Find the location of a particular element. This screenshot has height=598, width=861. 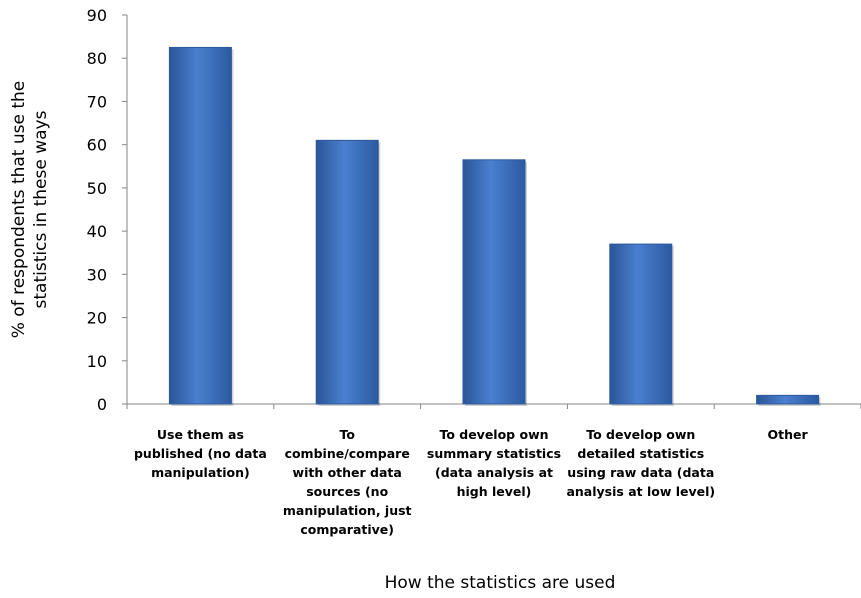

x-tick-label: Other is located at coordinates (788, 434).